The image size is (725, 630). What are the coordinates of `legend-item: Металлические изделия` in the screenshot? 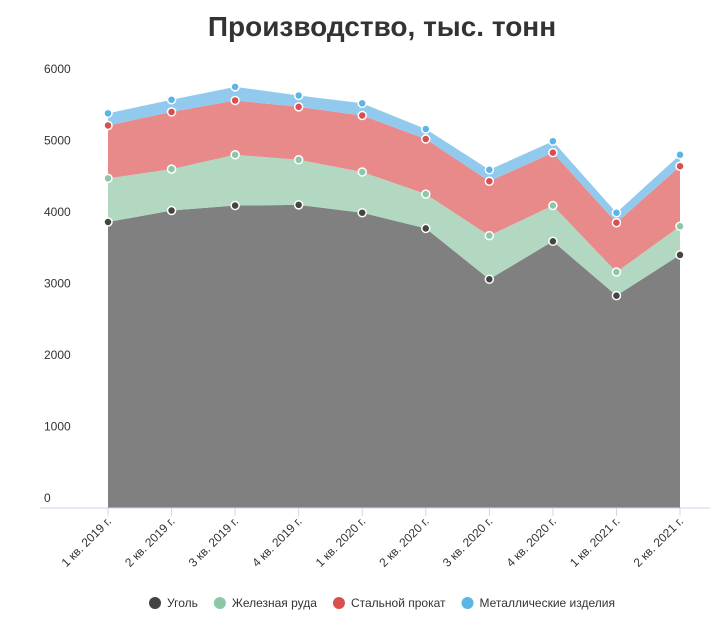 It's located at (538, 603).